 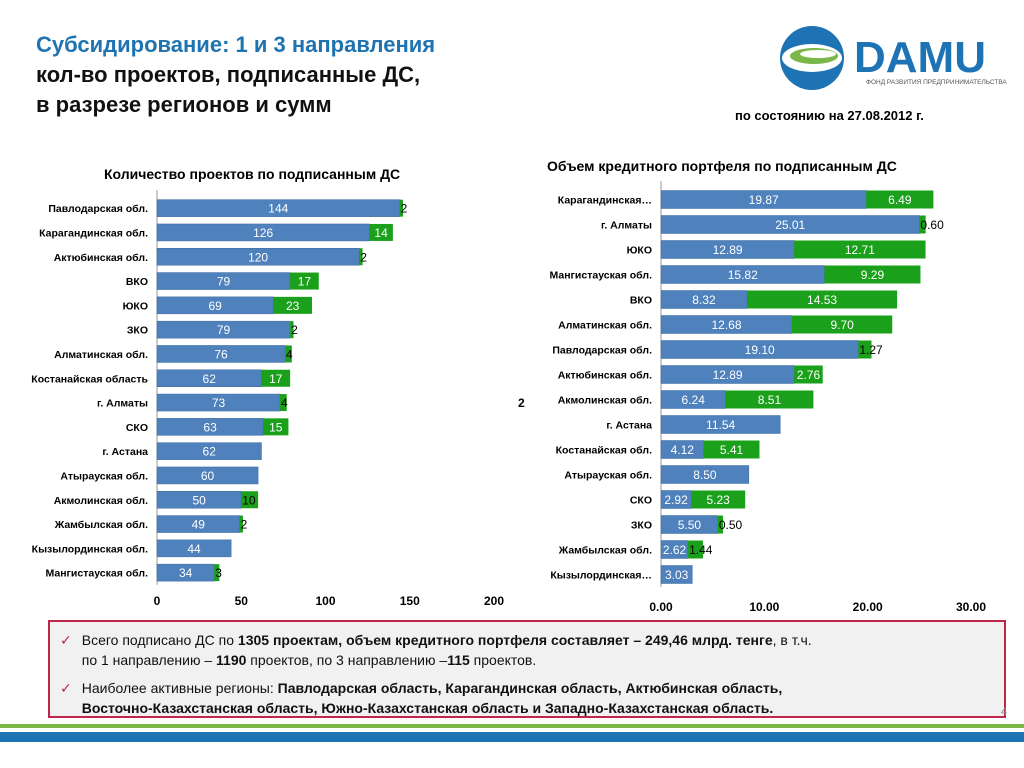 I want to click on title-line-3: в разрезе регионов и сумм, so click(x=184, y=104).